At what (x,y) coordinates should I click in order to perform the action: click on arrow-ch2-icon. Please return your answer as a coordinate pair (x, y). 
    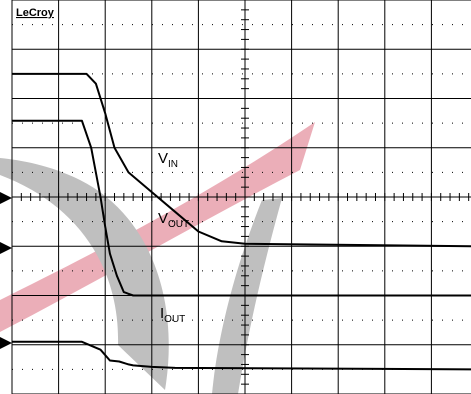
    Looking at the image, I should click on (6, 248).